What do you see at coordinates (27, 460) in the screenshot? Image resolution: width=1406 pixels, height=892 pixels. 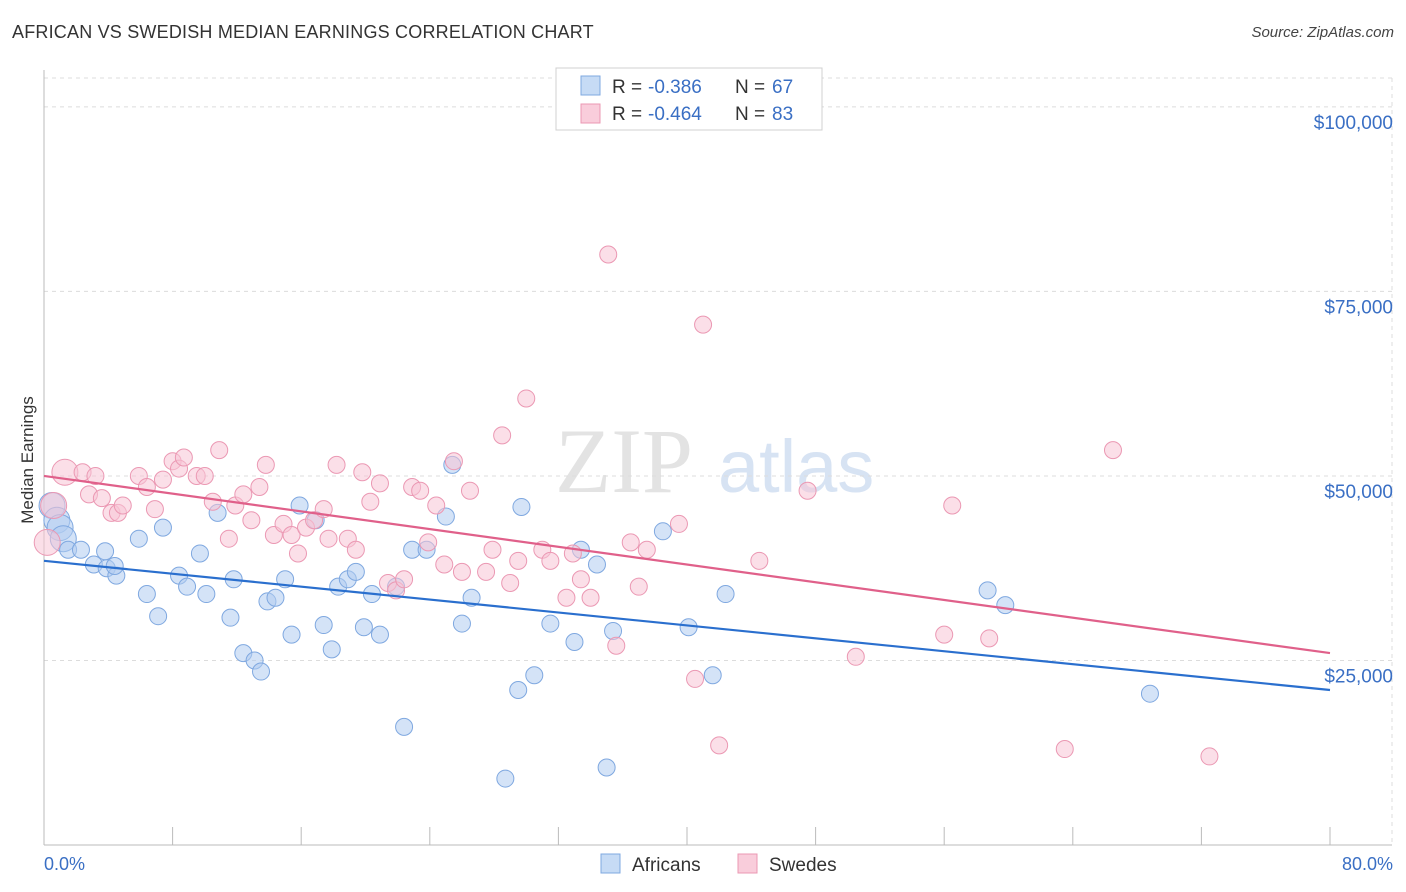 I see `y-axis-label: Median Earnings` at bounding box center [27, 460].